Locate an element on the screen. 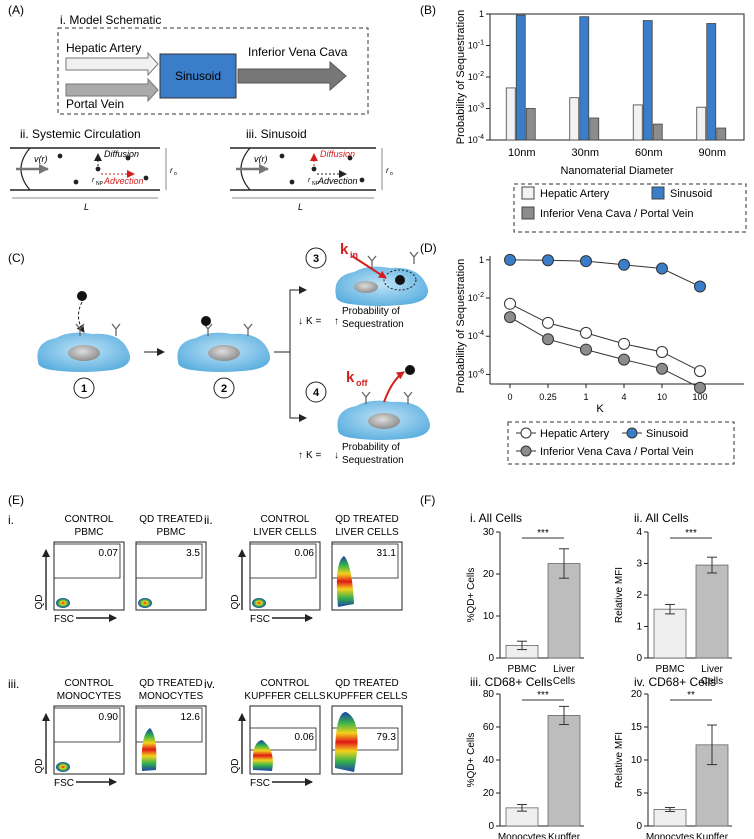  r-o-subscript-iii: o is located at coordinates (391, 174).